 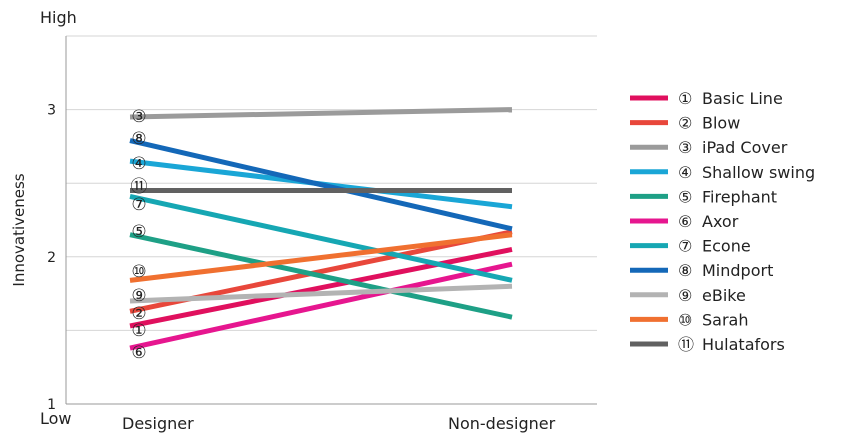 I want to click on legend-label: Axor, so click(x=720, y=221).